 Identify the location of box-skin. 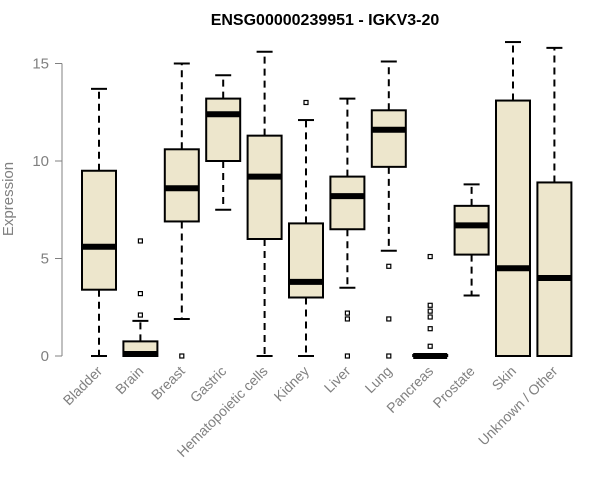
(513, 199).